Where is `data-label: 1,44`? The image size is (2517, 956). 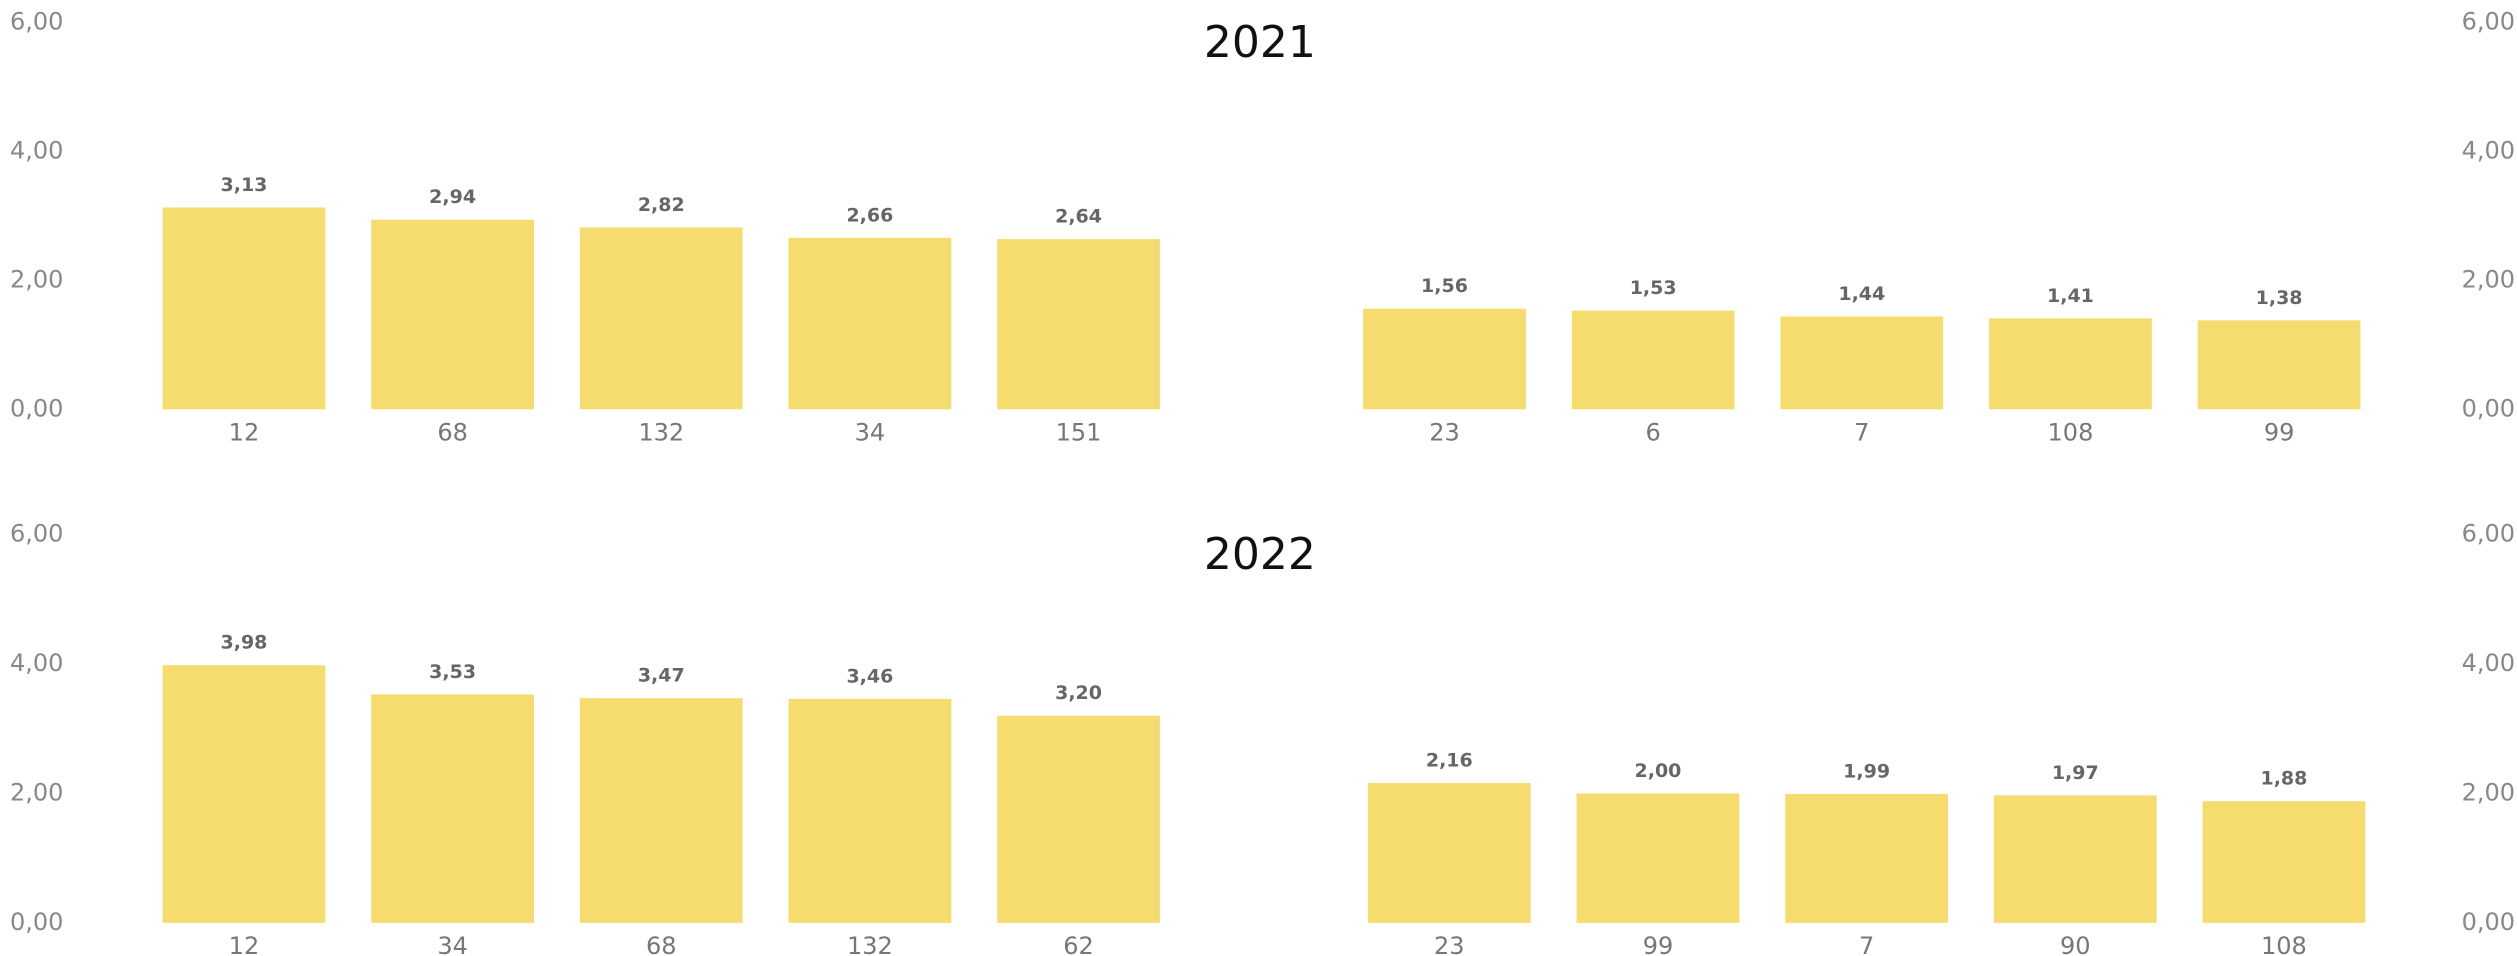 data-label: 1,44 is located at coordinates (1861, 294).